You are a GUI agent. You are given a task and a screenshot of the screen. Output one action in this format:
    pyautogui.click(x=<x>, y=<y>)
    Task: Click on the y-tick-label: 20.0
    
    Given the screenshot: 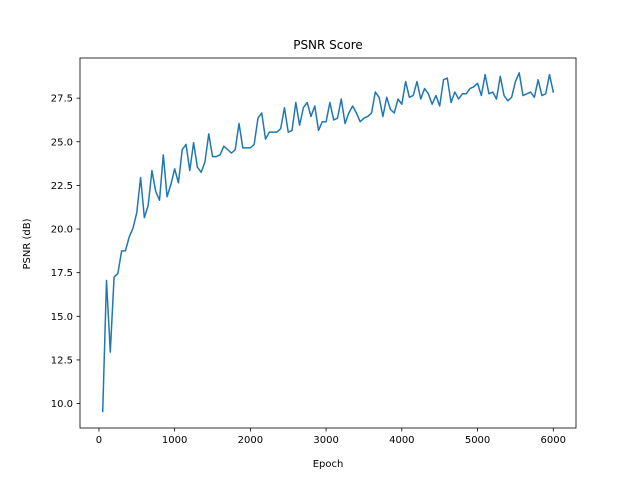 What is the action you would take?
    pyautogui.click(x=62, y=230)
    